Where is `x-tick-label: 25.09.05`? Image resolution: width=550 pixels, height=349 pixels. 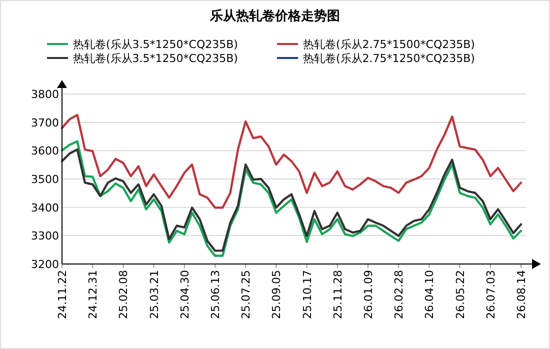 x-tick-label: 25.09.05 is located at coordinates (277, 294).